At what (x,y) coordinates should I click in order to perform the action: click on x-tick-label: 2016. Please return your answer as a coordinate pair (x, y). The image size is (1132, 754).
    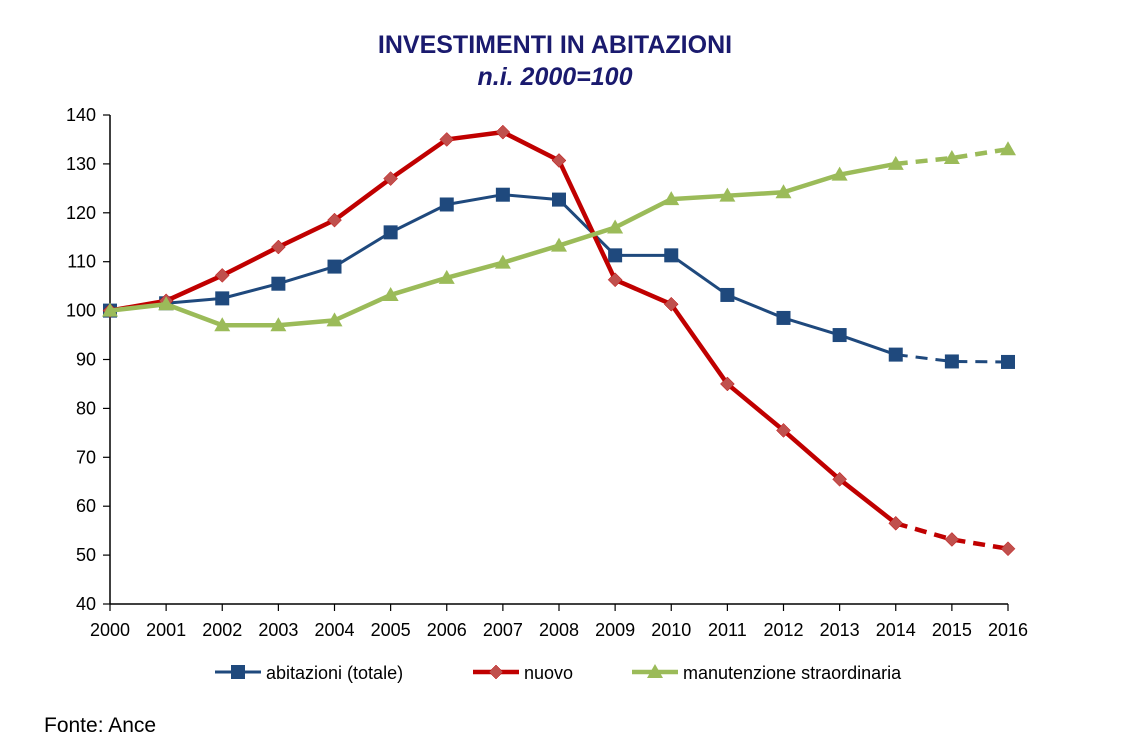
    Looking at the image, I should click on (1008, 630).